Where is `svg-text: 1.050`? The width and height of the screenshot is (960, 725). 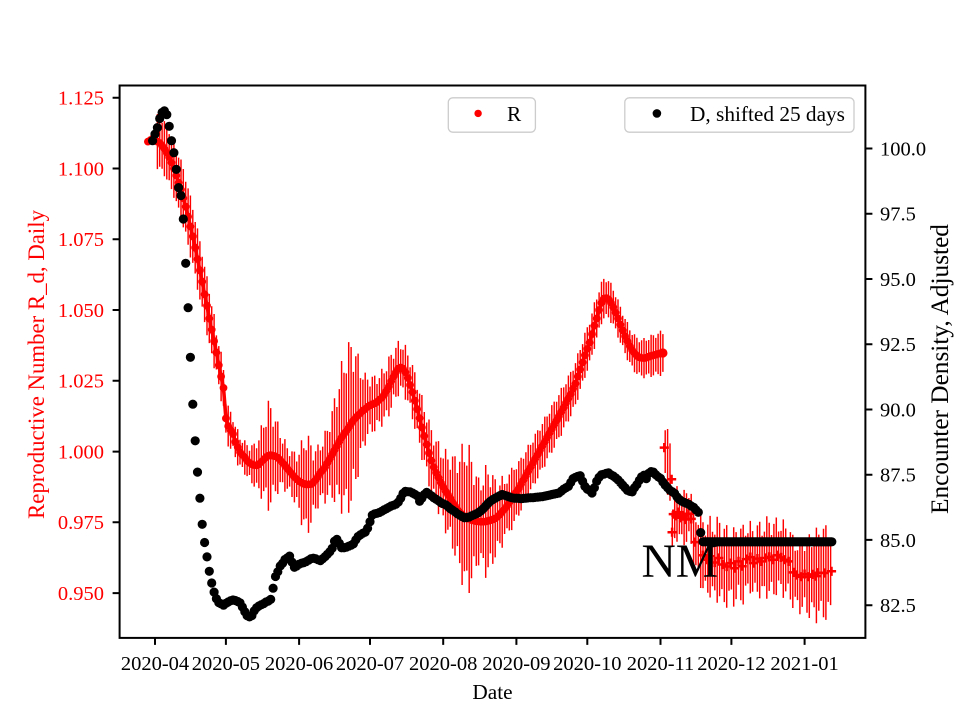 svg-text: 1.050 is located at coordinates (81, 311).